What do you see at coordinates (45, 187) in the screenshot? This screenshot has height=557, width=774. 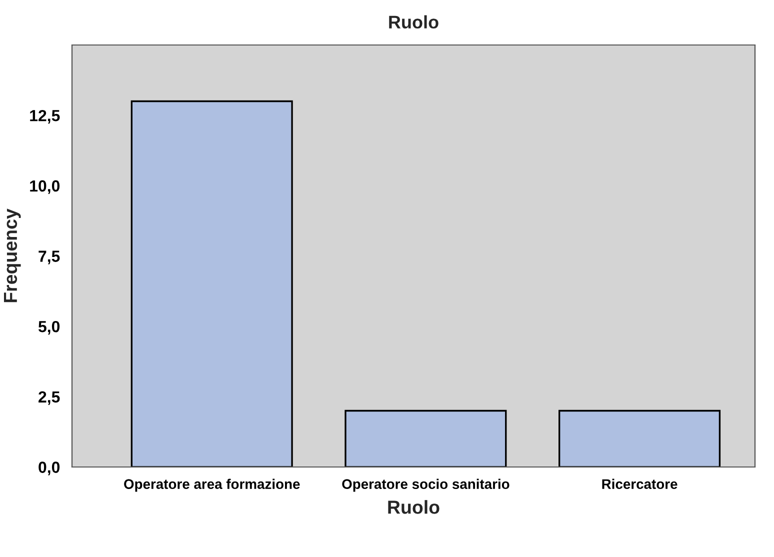 I see `y-tick-label: 10,0` at bounding box center [45, 187].